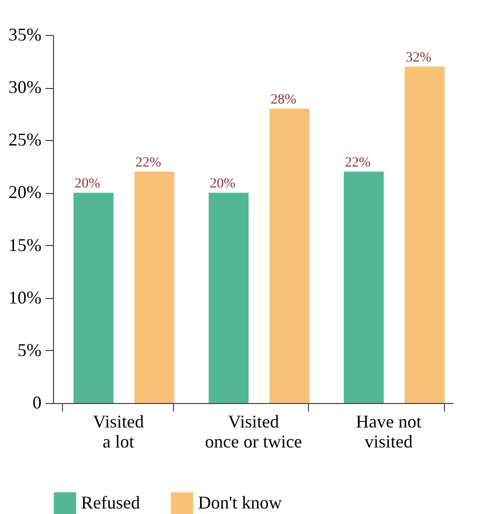 Image resolution: width=495 pixels, height=514 pixels. Describe the element at coordinates (110, 502) in the screenshot. I see `legend-label: Refused` at that location.